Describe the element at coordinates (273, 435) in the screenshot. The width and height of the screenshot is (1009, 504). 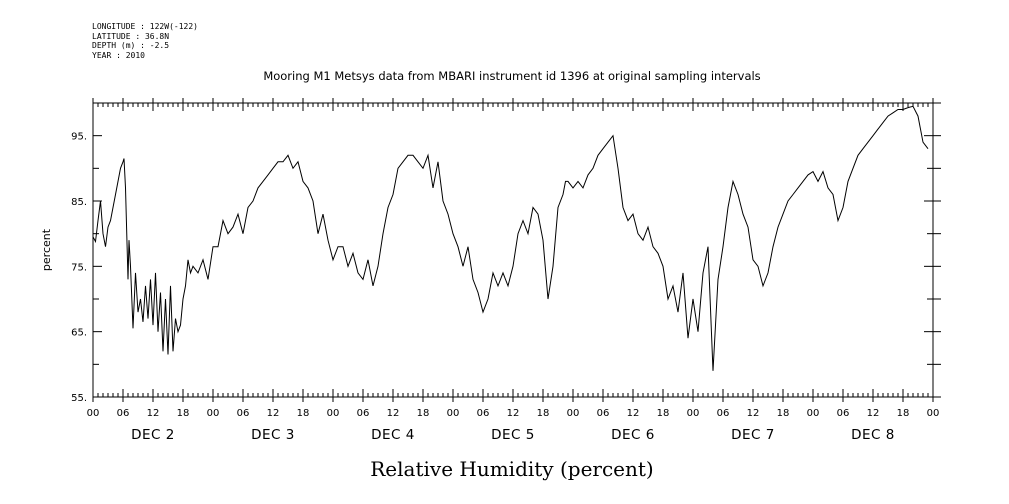
I see `x-day-label: DEC 3` at that location.